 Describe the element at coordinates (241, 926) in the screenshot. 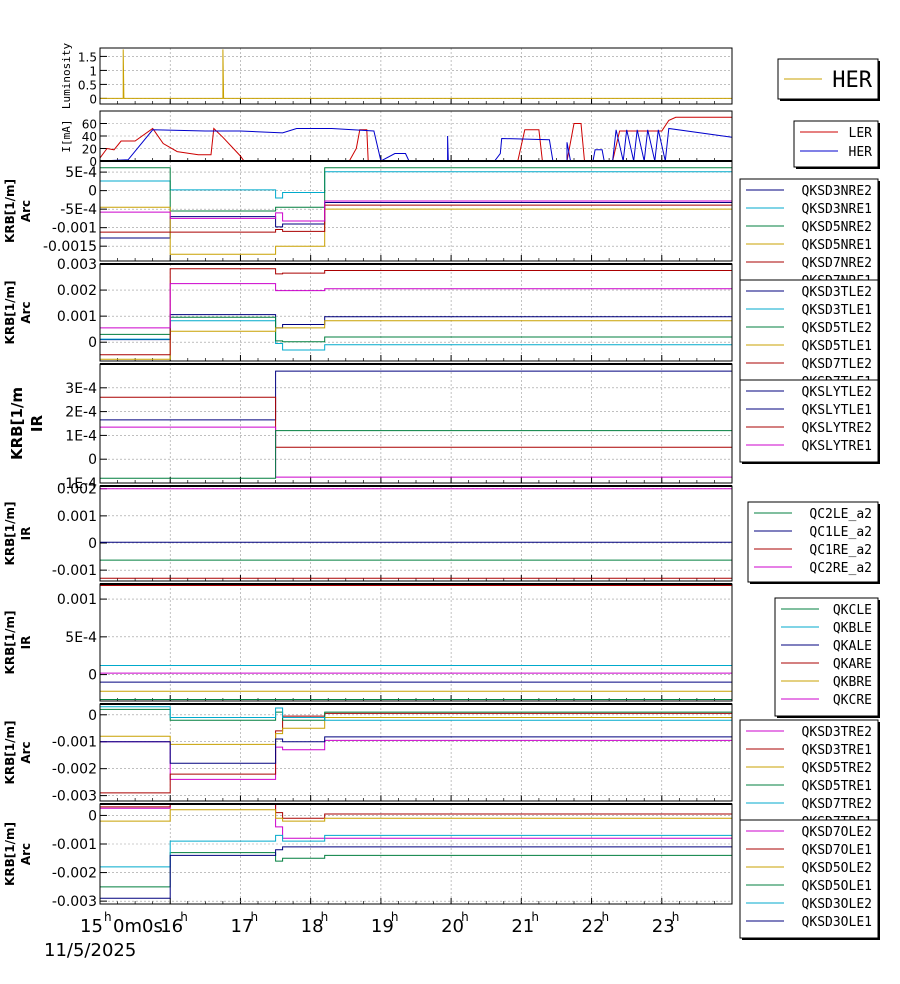

I see `x-tick-label: 17` at that location.